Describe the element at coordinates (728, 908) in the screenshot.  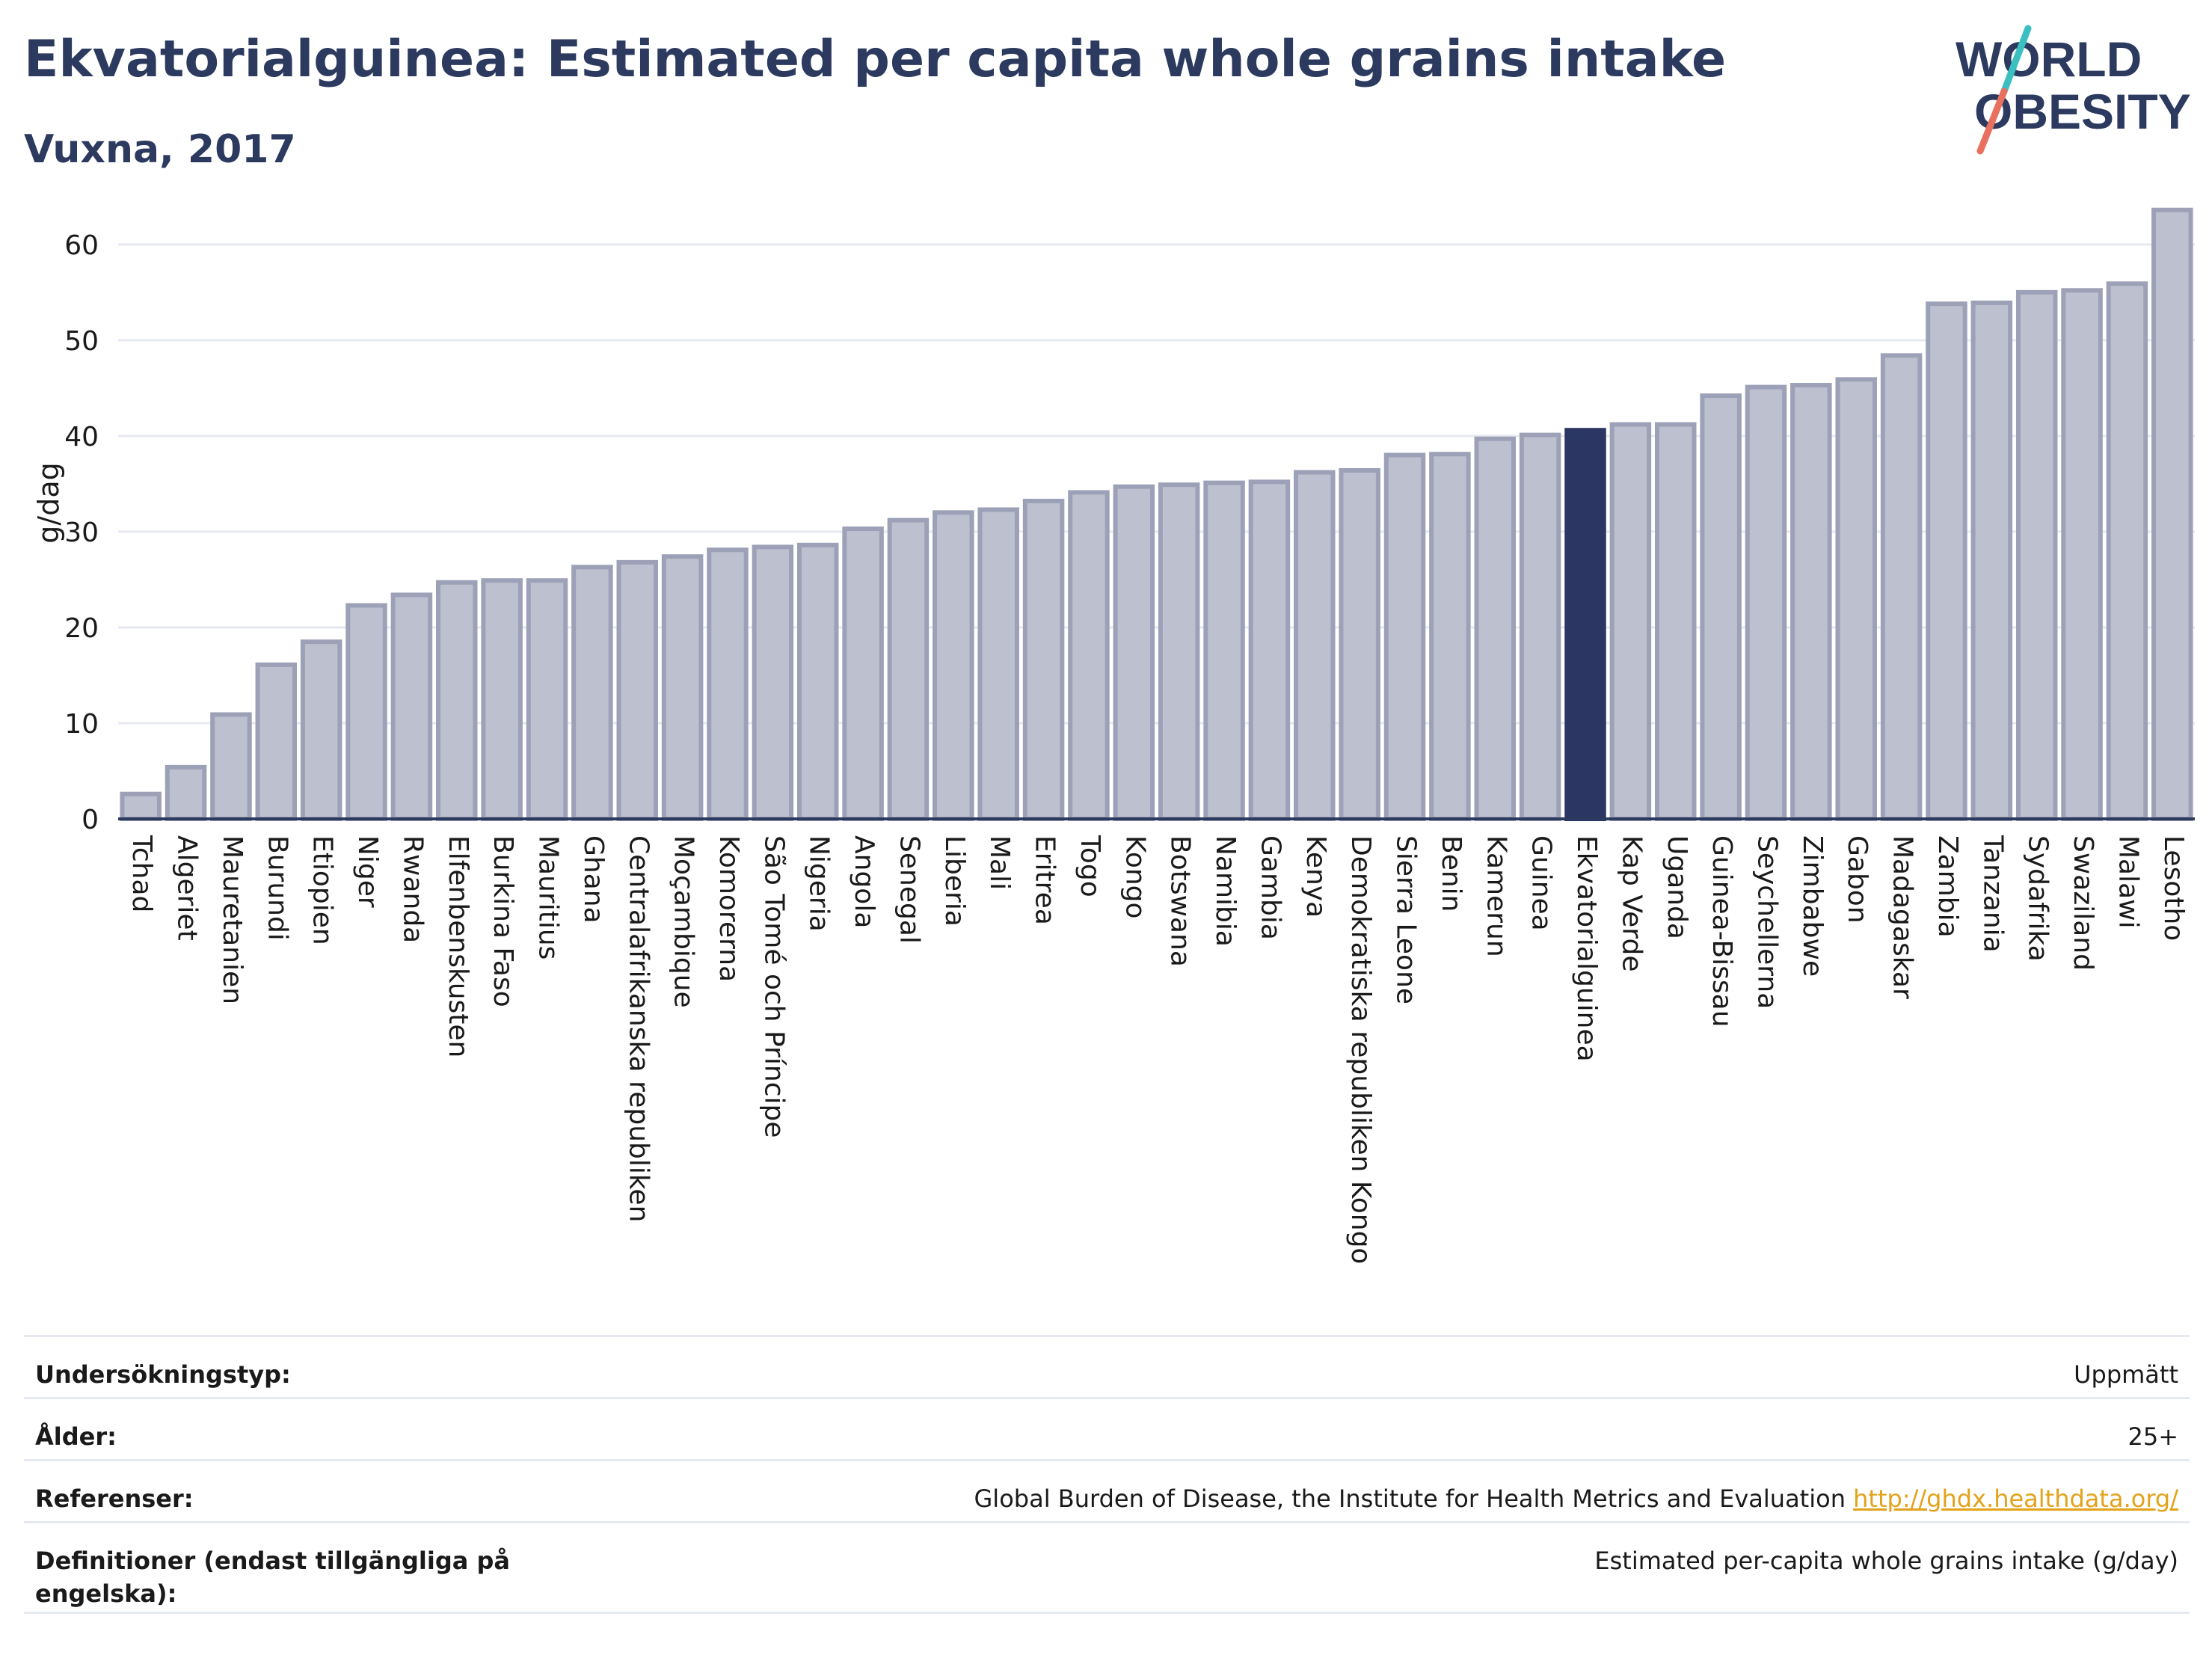
I see `x-tick-label: Komorerna` at that location.